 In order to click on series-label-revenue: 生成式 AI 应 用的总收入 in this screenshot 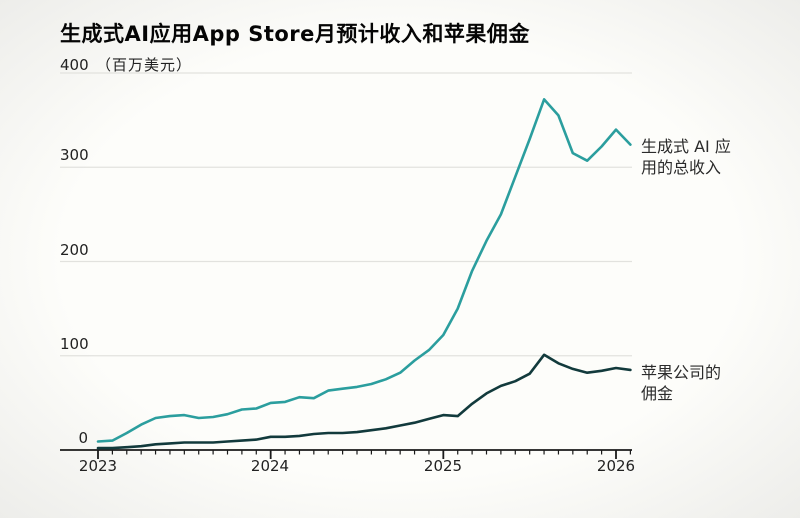, I will do `click(686, 157)`.